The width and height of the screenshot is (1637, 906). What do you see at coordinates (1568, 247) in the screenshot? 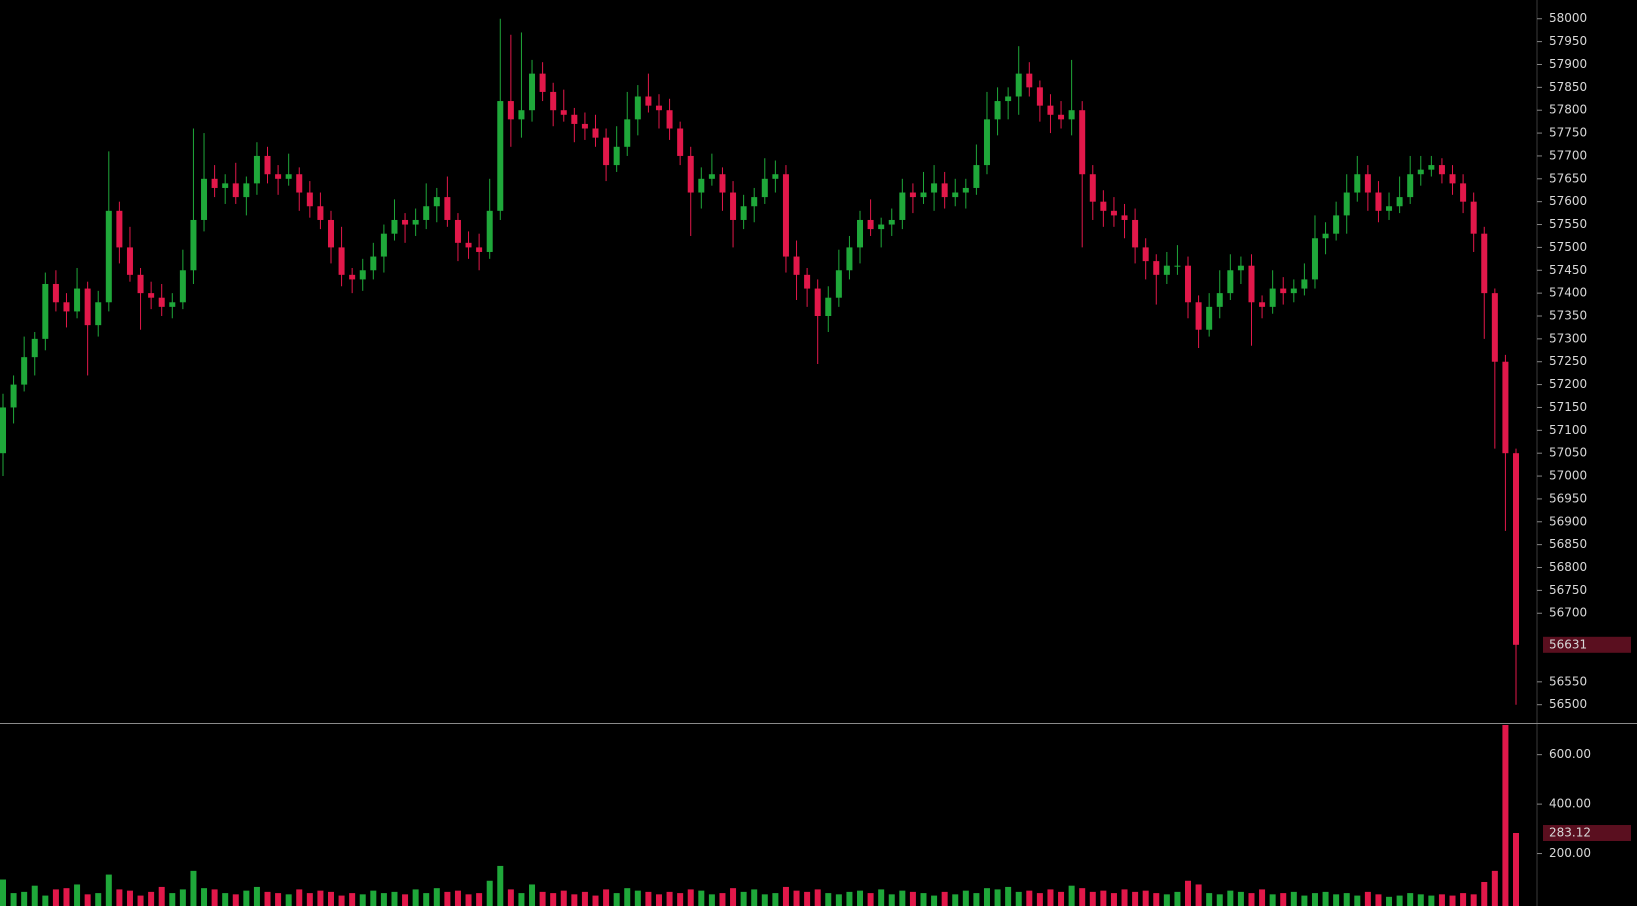
I see `y-tick-label: 57500` at bounding box center [1568, 247].